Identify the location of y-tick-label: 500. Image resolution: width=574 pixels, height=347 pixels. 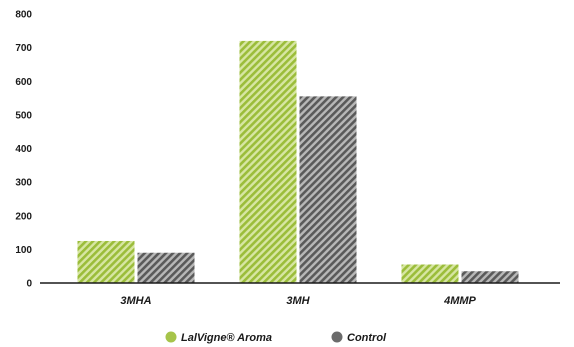
(23, 115).